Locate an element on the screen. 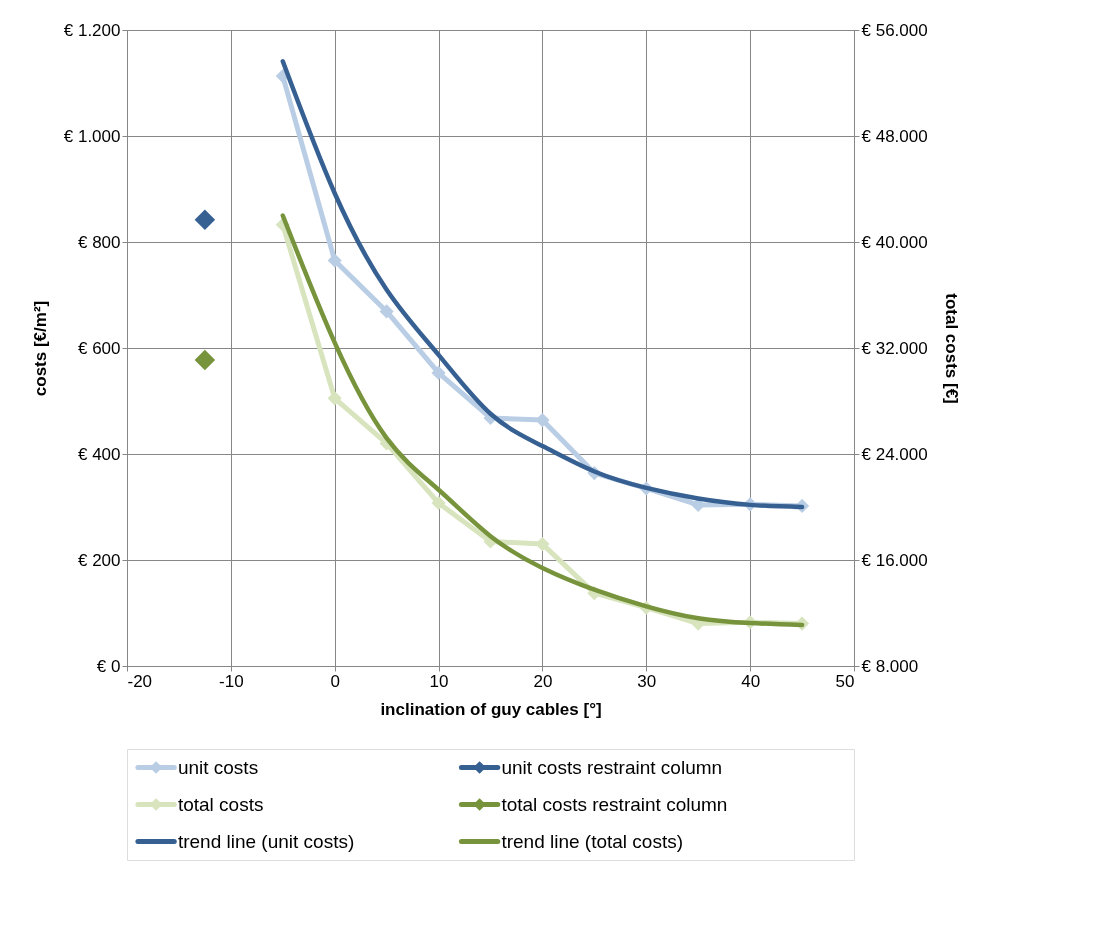 This screenshot has height=947, width=1103. y-tick-label: € 600 is located at coordinates (99, 348).